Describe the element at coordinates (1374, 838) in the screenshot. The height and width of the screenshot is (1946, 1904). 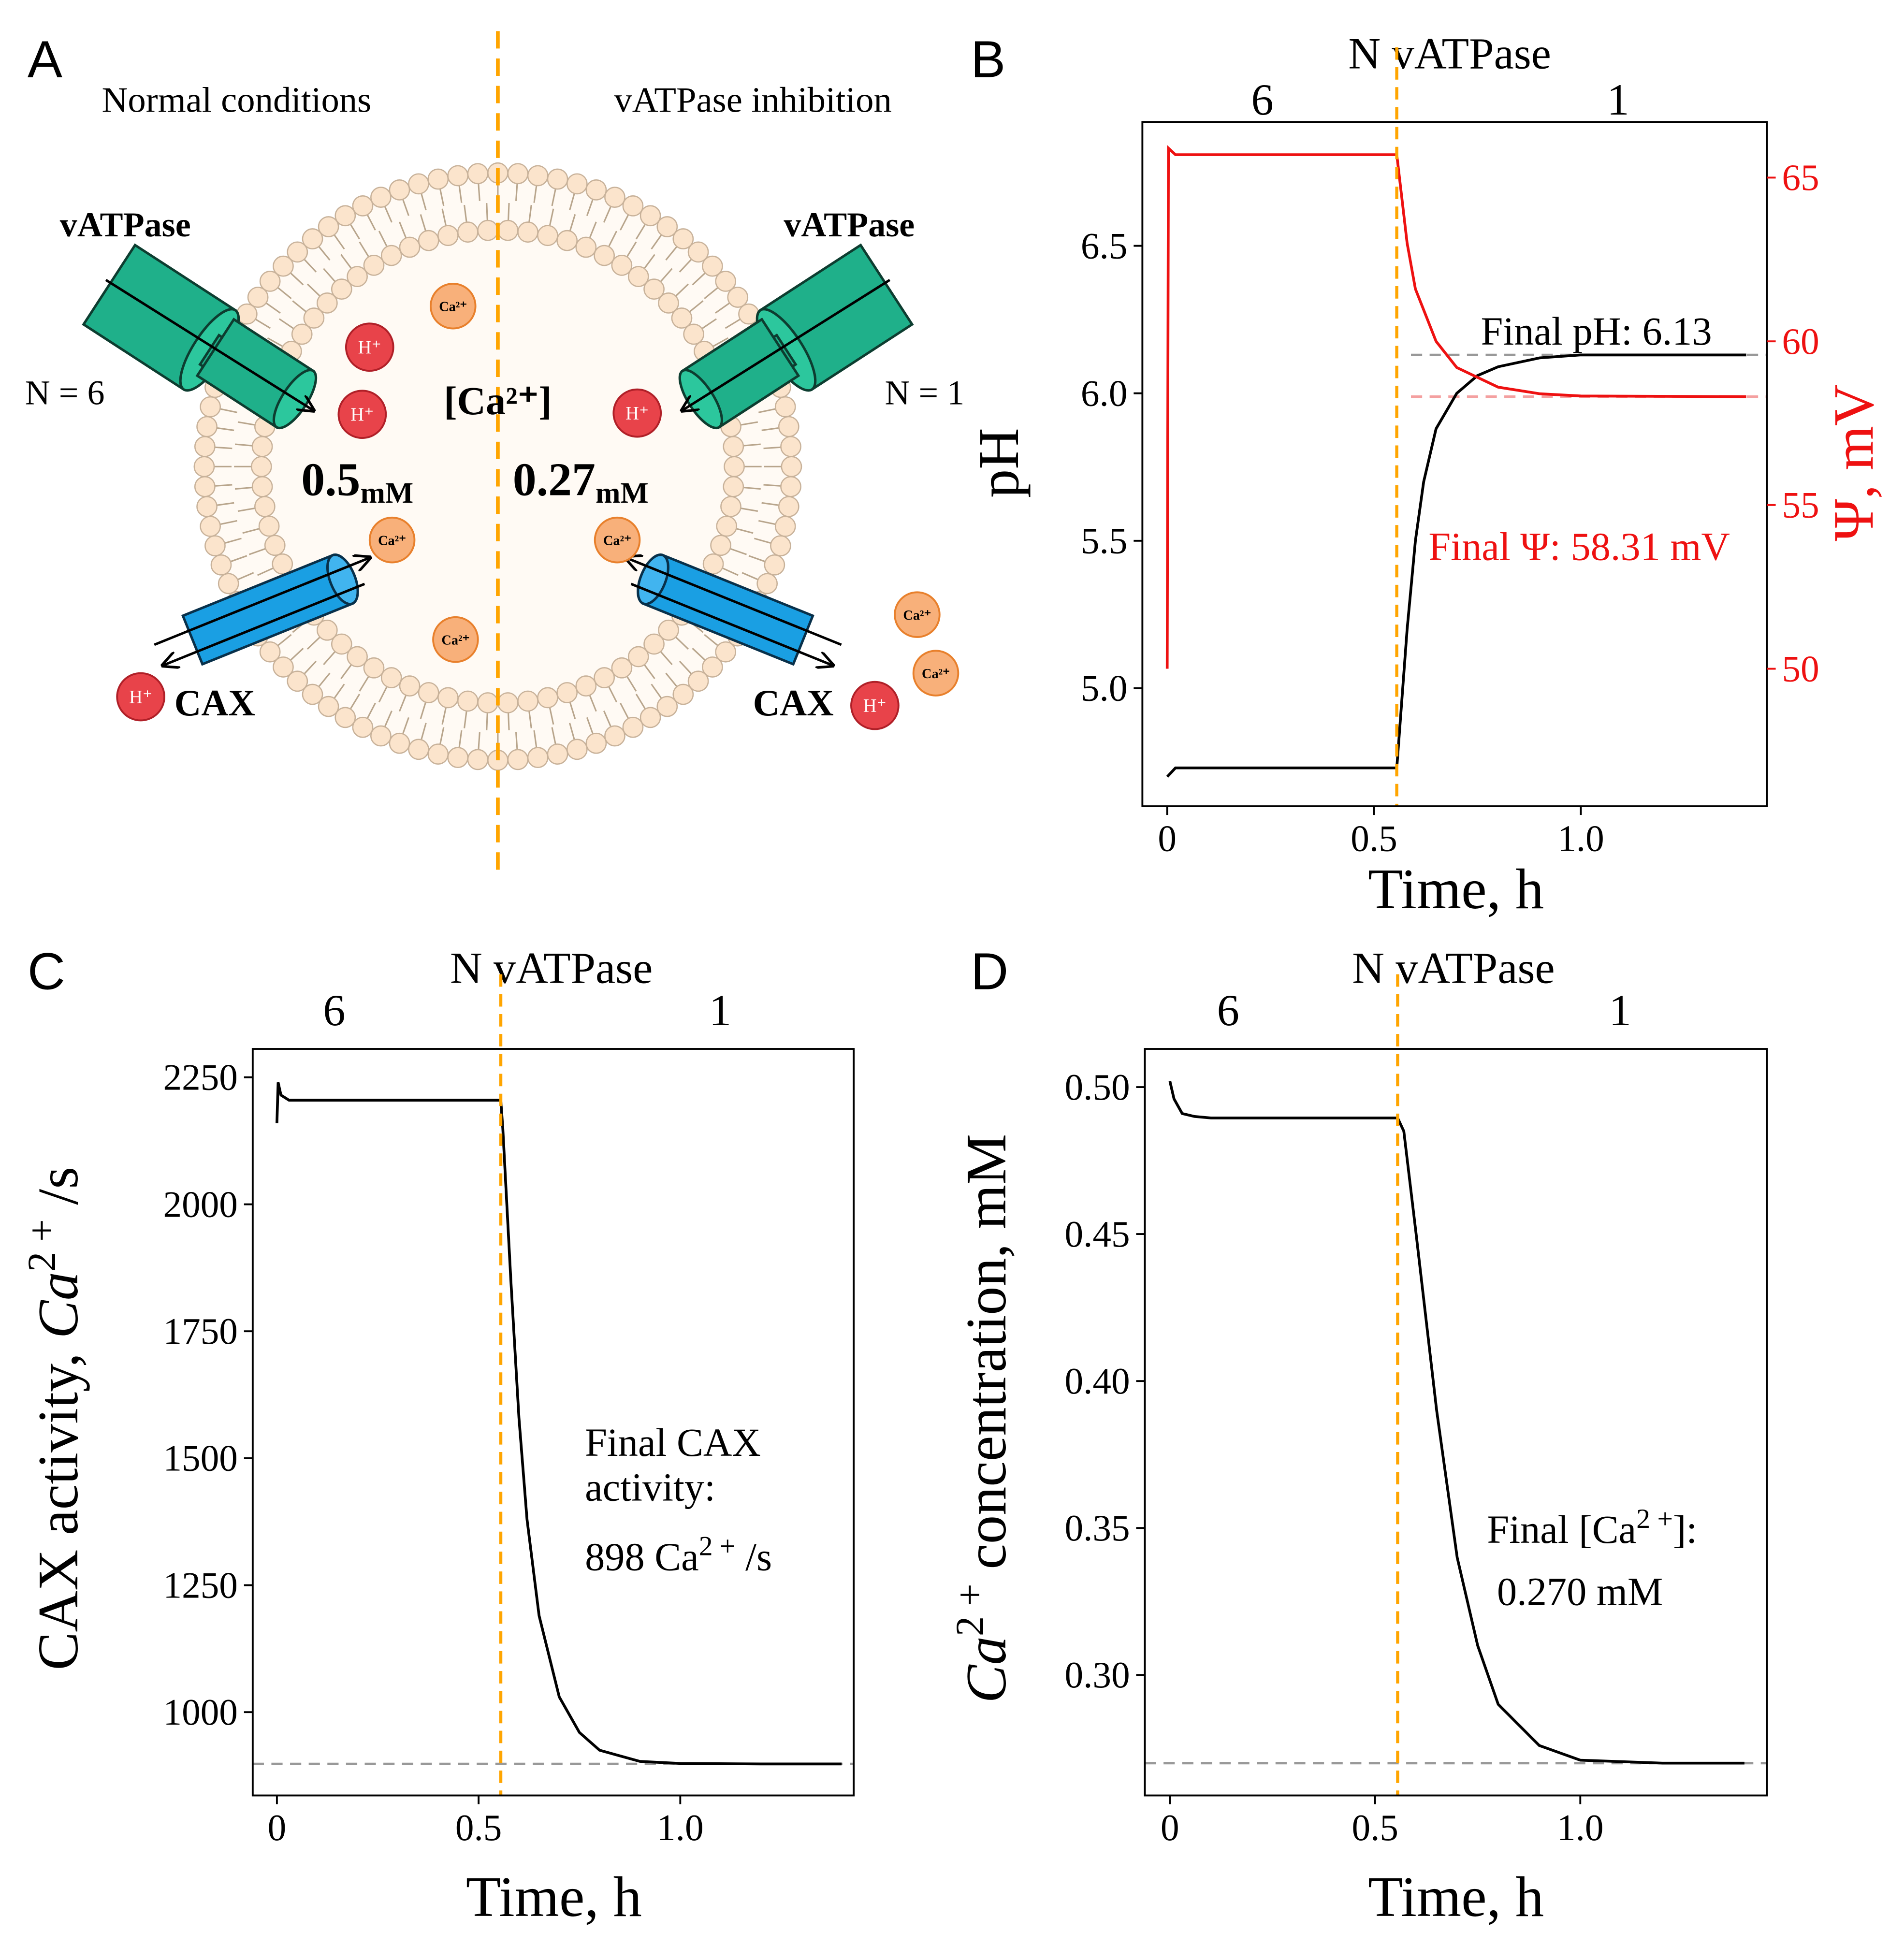
I see `x-tick-label: 0.5` at that location.